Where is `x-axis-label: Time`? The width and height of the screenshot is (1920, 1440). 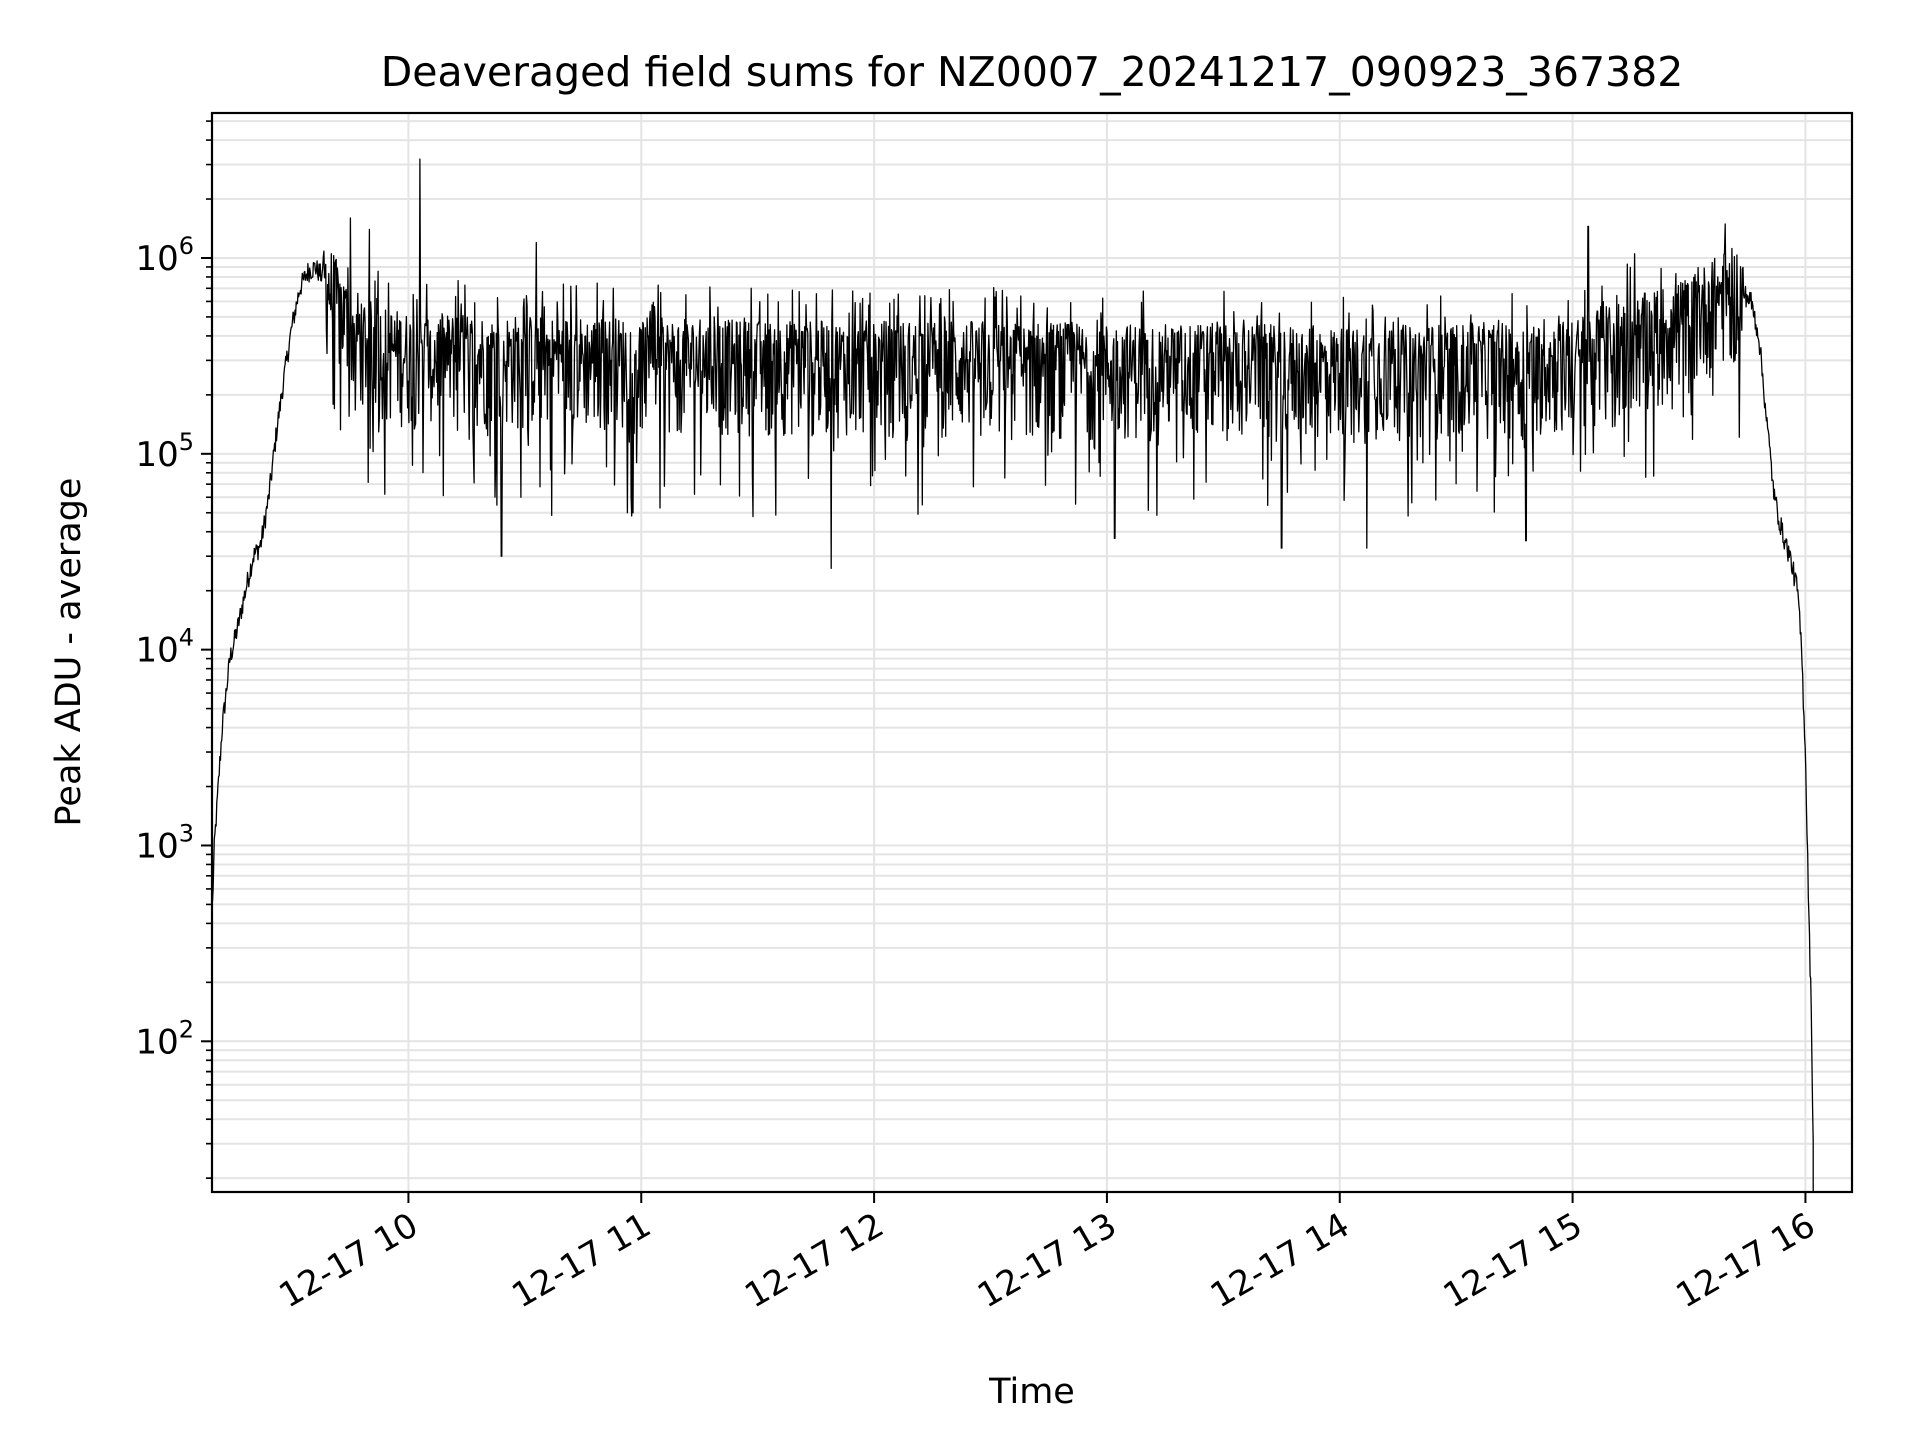
x-axis-label: Time is located at coordinates (1031, 1392).